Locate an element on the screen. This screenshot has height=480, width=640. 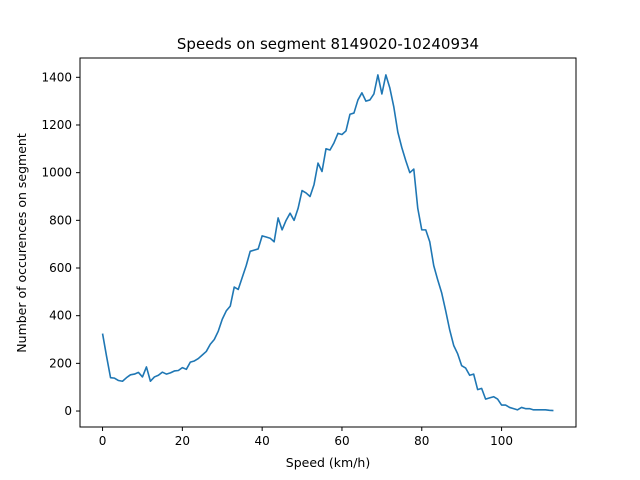
y-tick-label: 0 is located at coordinates (68, 411).